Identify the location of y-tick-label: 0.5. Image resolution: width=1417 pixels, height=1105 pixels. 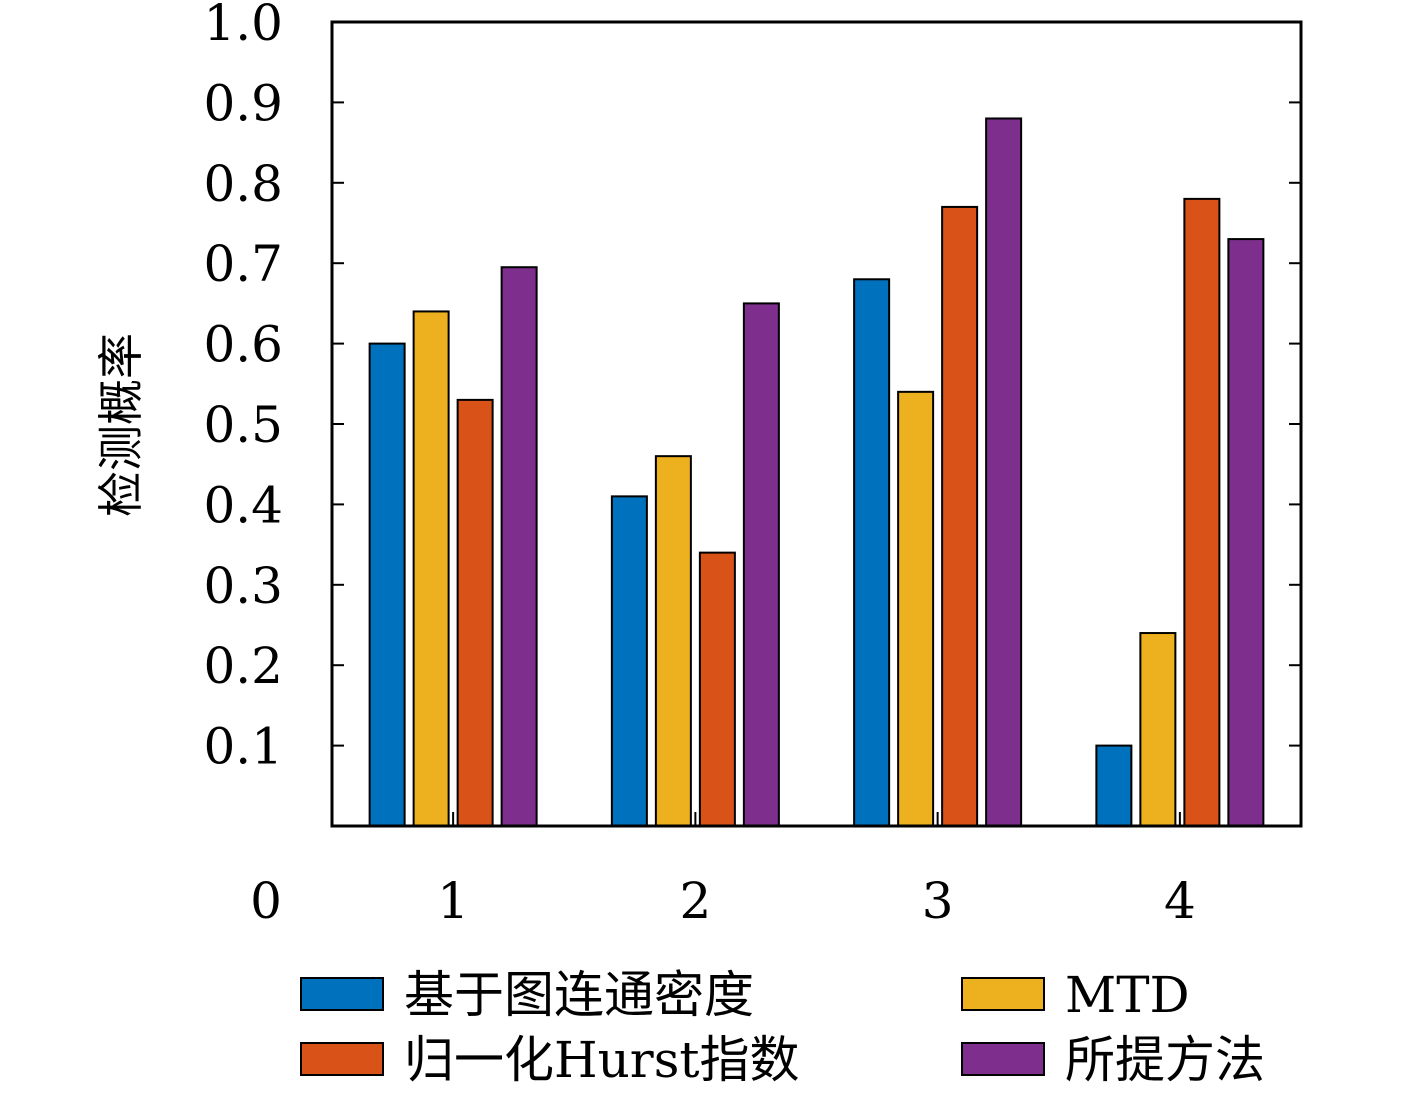
(243, 425).